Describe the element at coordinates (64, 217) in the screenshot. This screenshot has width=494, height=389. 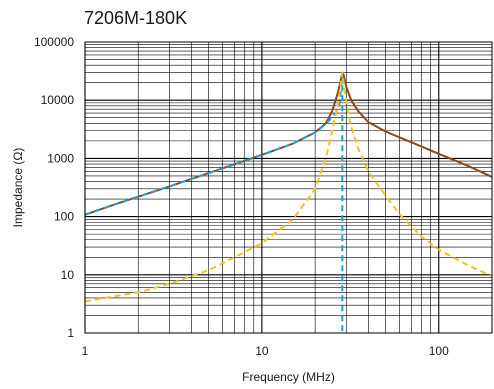
I see `y-tick-label: 100` at that location.